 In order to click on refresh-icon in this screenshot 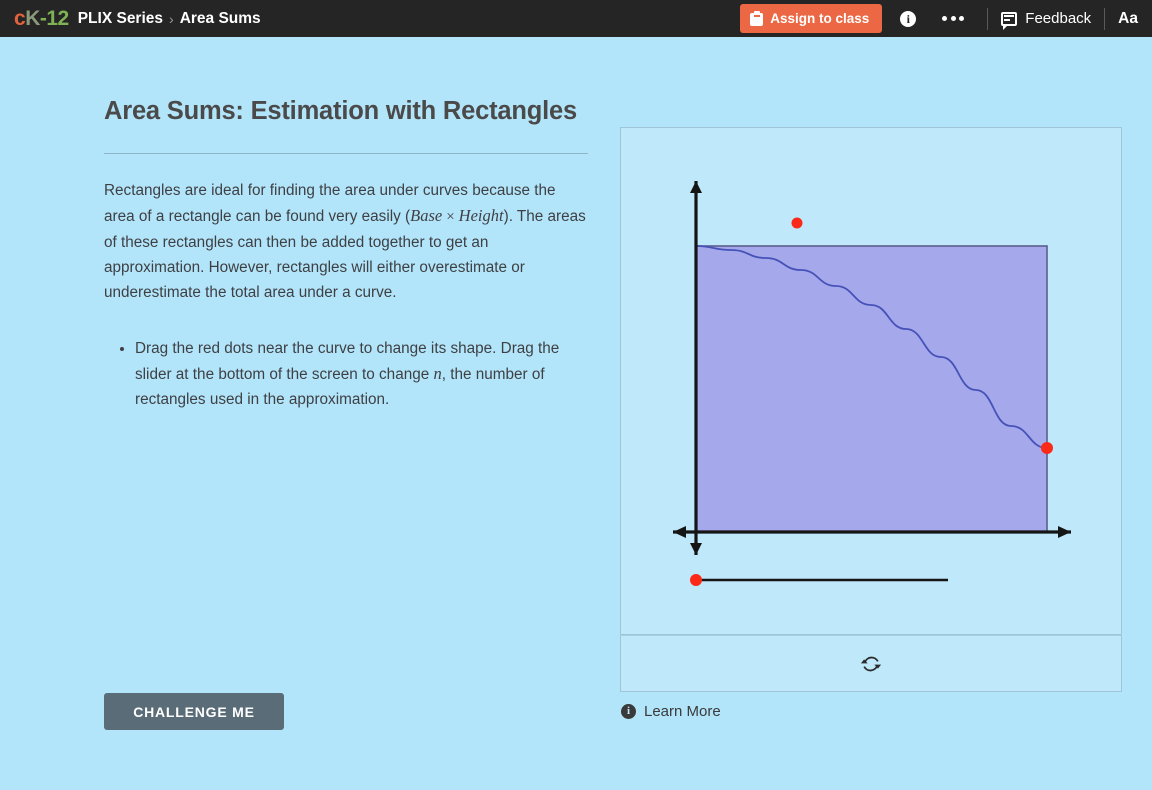, I will do `click(871, 664)`.